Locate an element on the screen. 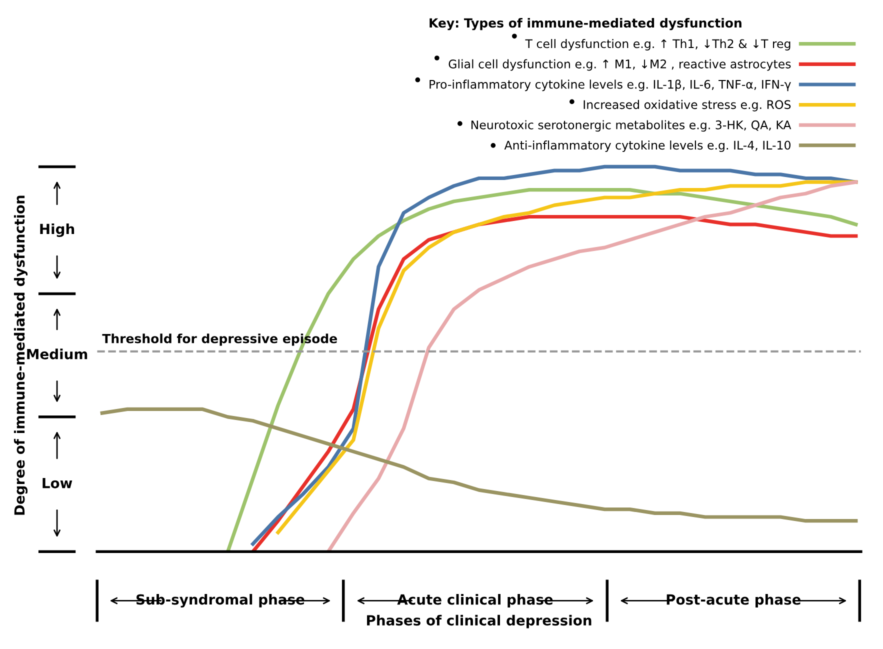 This screenshot has height=649, width=883. x-axis-title: Phases of clinical depression is located at coordinates (479, 621).